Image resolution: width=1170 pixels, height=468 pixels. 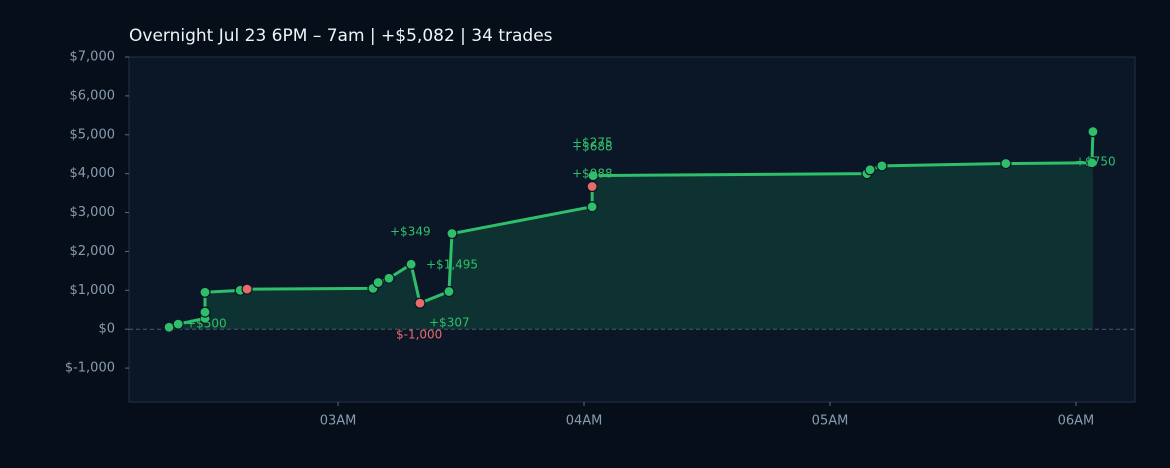 I want to click on annotation: +$750, so click(x=1095, y=162).